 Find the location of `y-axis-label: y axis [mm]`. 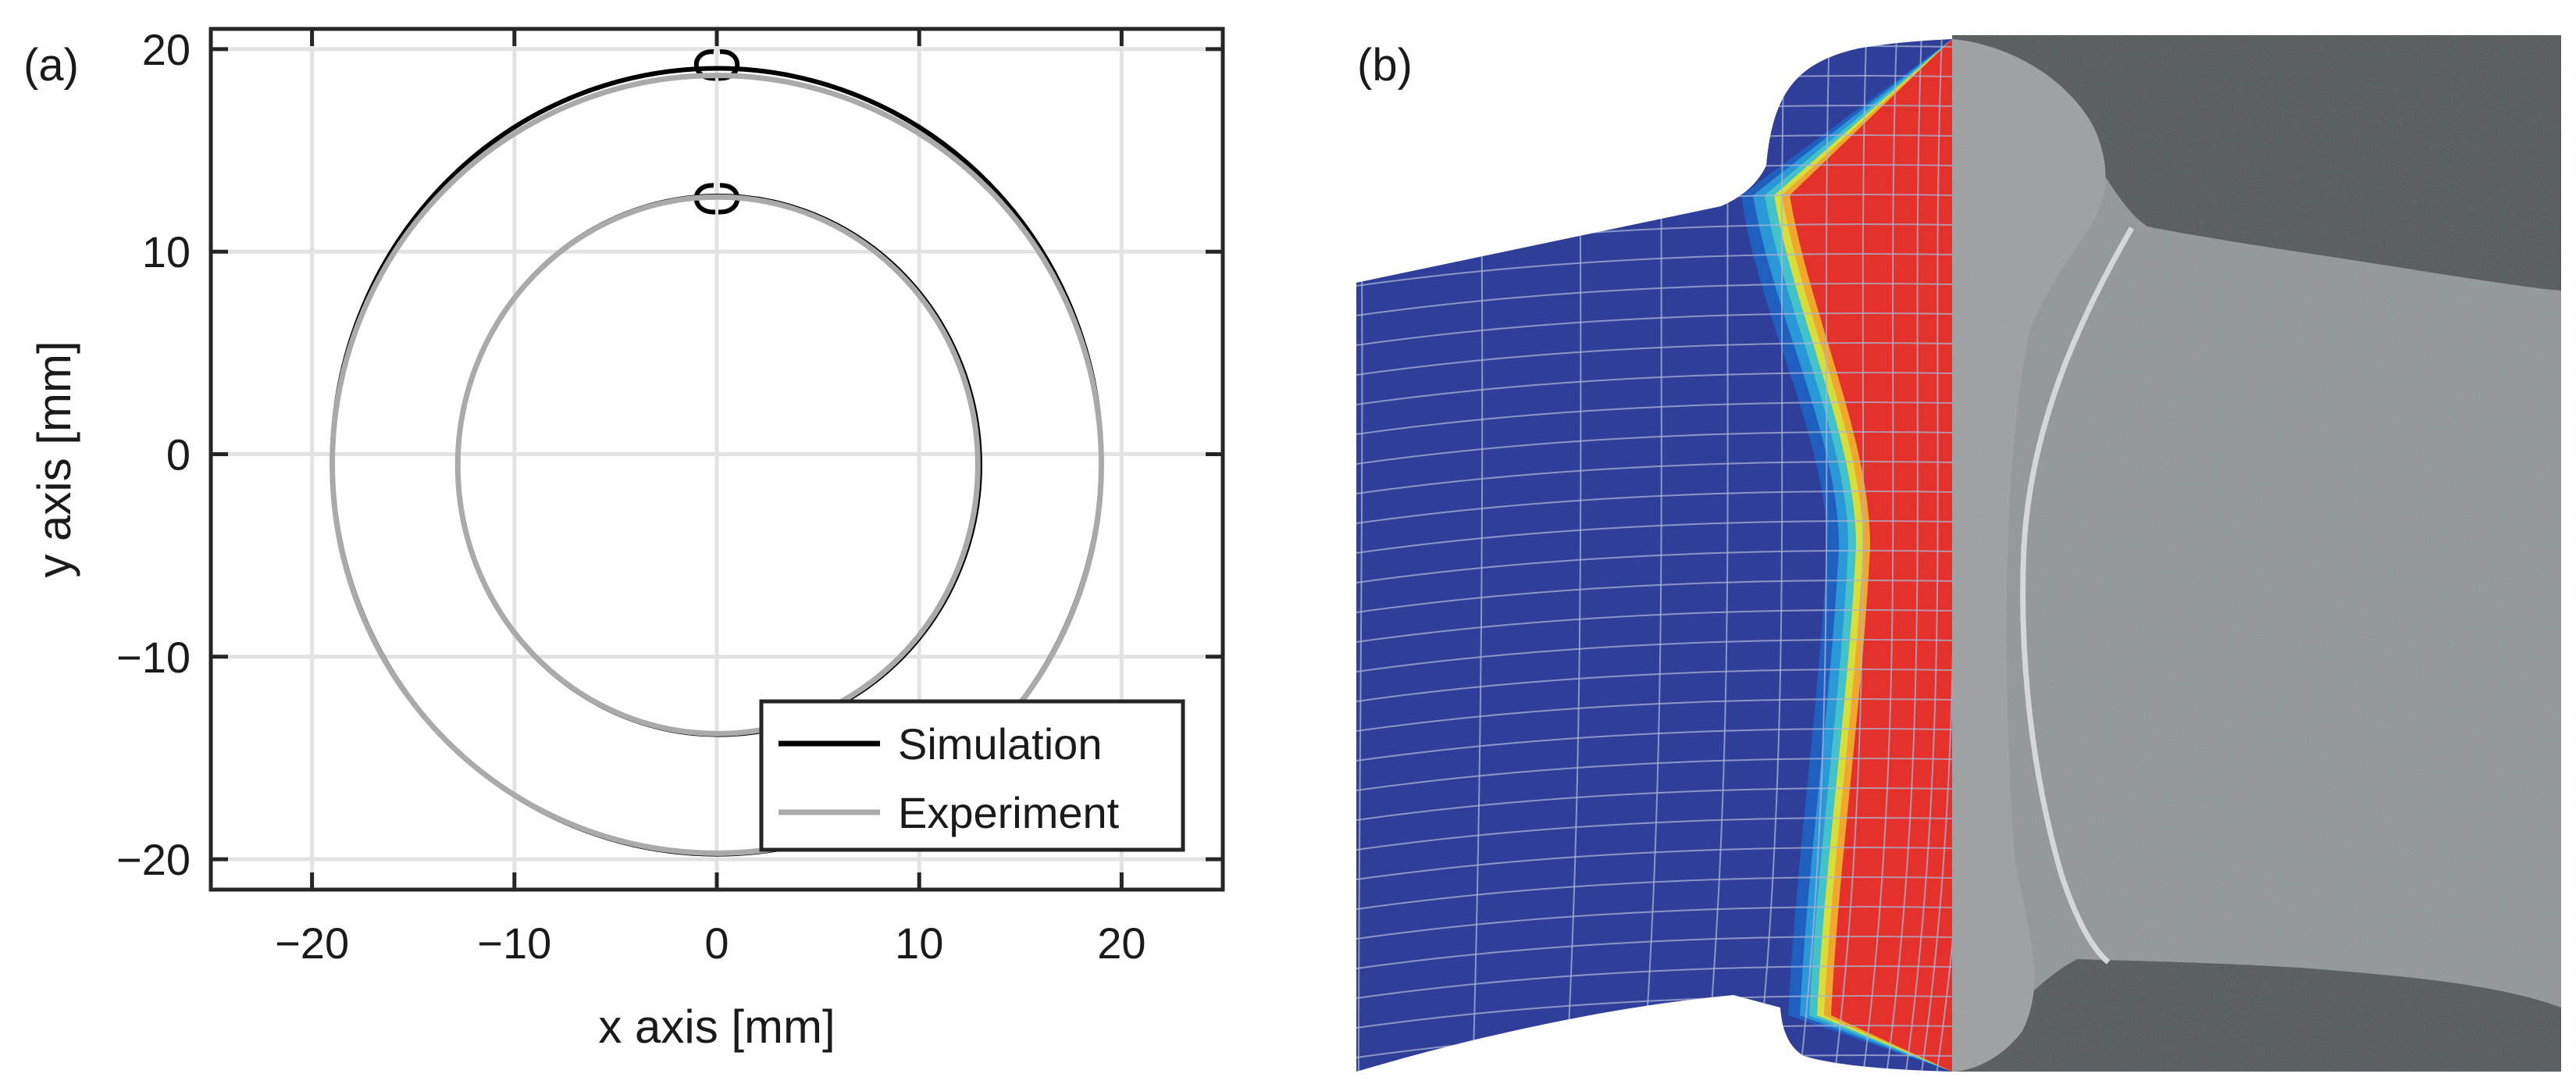

y-axis-label: y axis [mm] is located at coordinates (54, 459).